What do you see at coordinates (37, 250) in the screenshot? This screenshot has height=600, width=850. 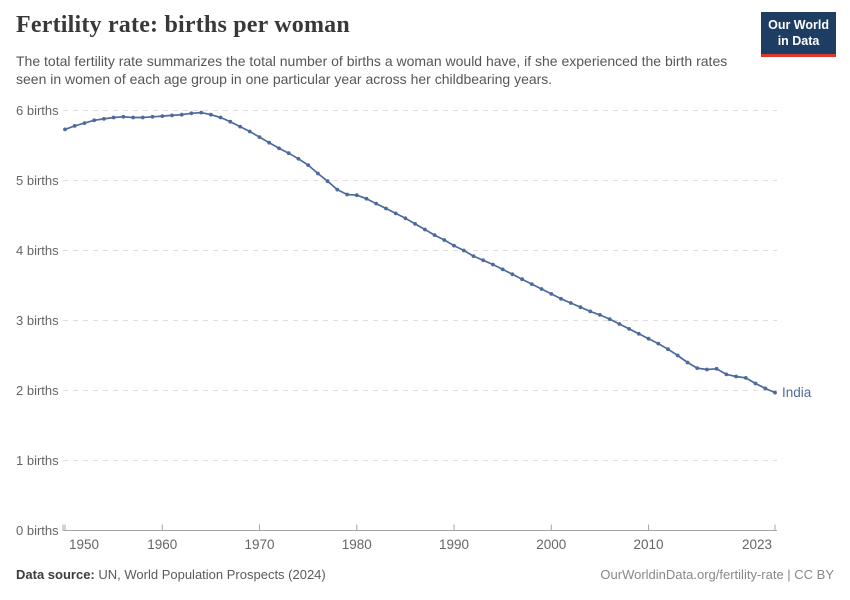 I see `y-tick-label: 4 births` at bounding box center [37, 250].